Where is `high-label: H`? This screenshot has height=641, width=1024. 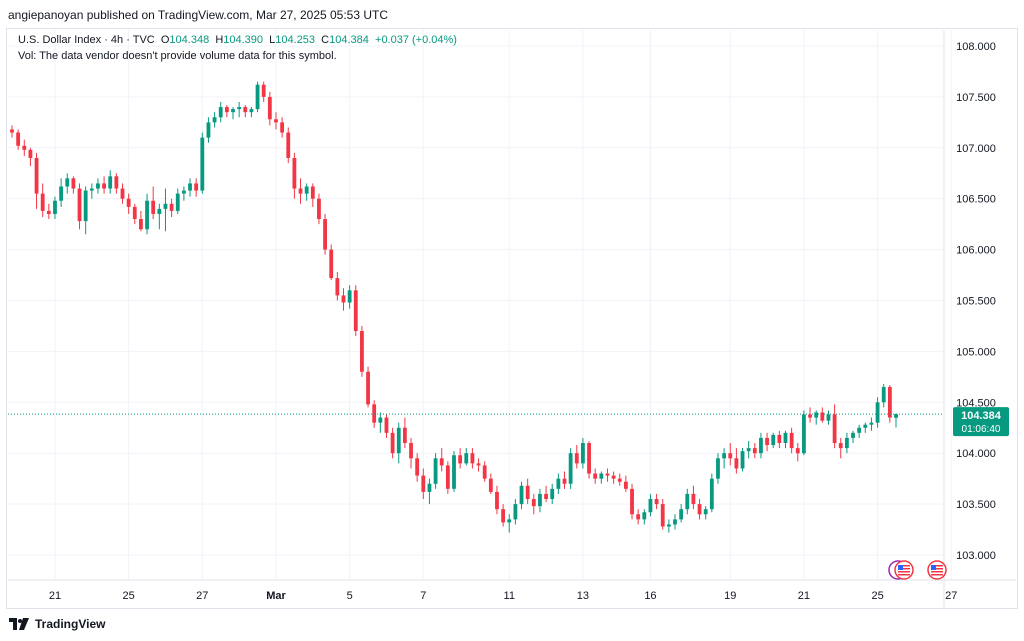 high-label: H is located at coordinates (219, 40).